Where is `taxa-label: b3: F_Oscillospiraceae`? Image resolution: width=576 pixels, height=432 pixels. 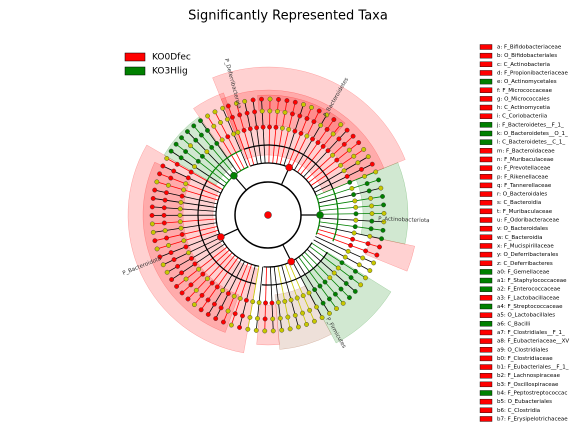 taxa-label: b3: F_Oscillospiraceae is located at coordinates (528, 385).